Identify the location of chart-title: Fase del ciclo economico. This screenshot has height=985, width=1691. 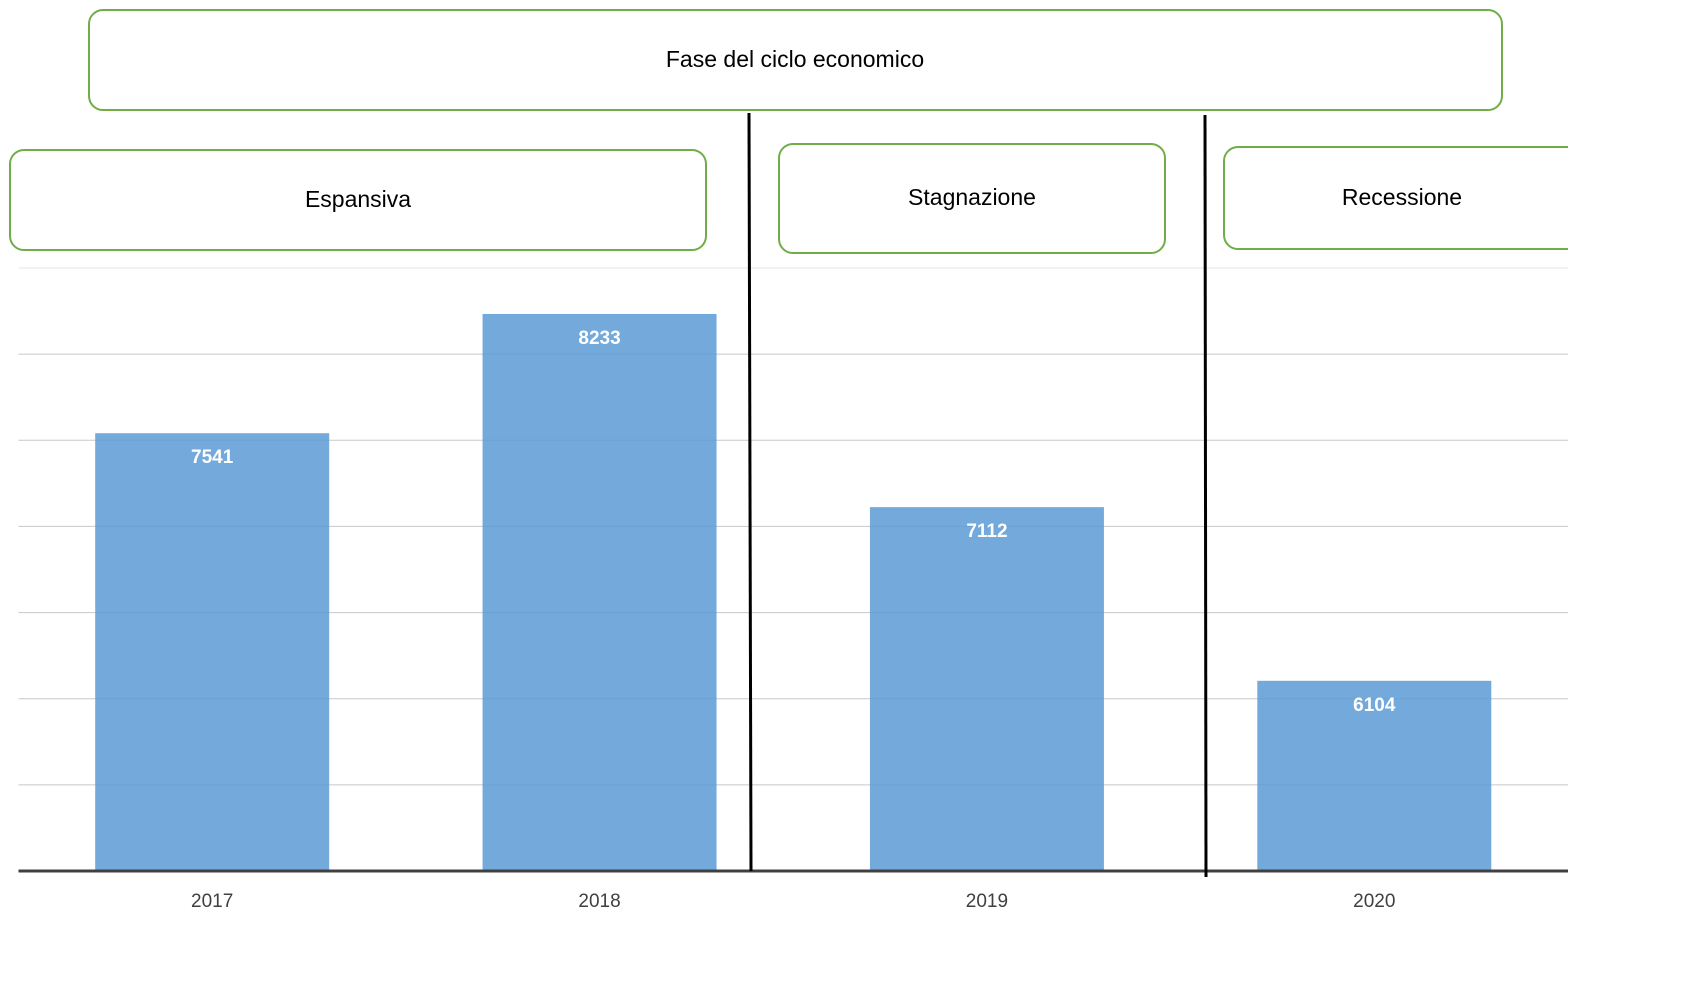
(795, 59).